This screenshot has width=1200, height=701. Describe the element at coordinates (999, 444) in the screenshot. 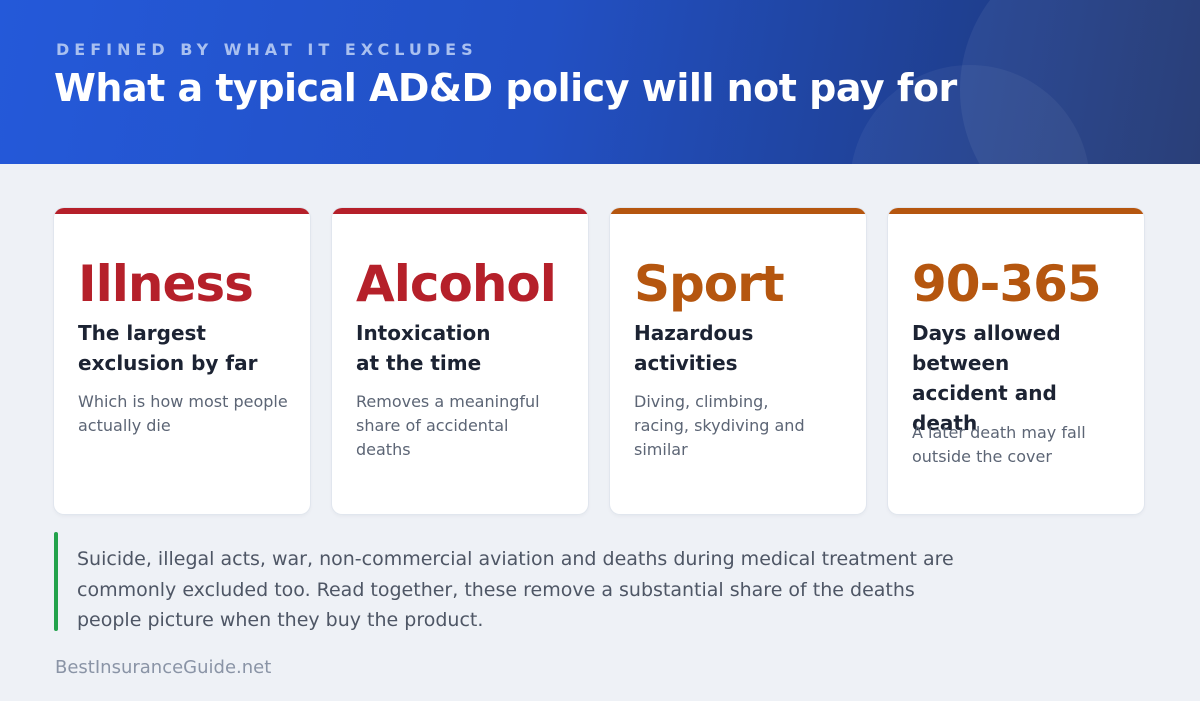

I see `card-note: A later death may fall outside the cover` at that location.